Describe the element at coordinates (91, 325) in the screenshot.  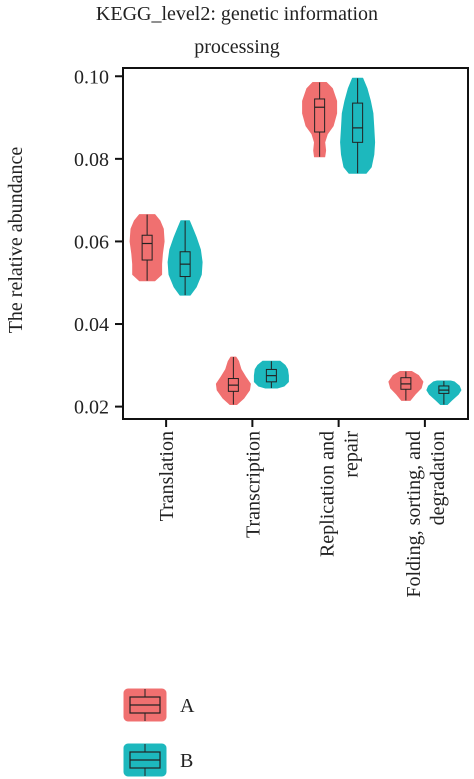
I see `y-tick-label: 0.04` at that location.